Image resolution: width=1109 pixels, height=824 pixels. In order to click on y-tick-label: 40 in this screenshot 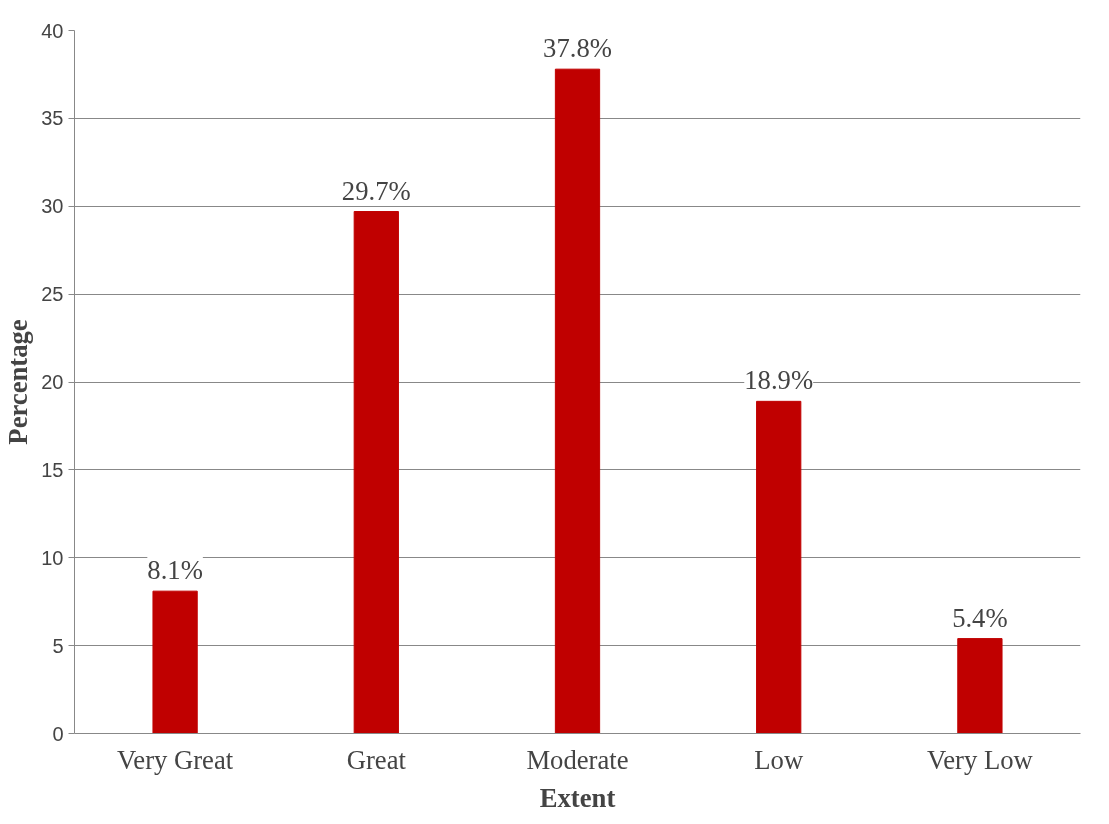, I will do `click(52, 30)`.